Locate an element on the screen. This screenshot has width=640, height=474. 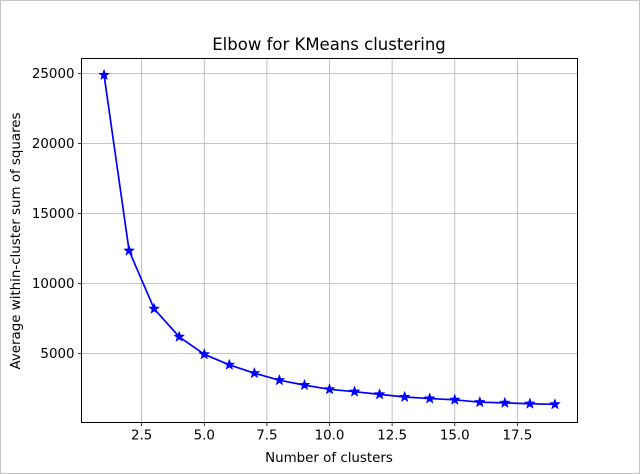
x-tick-label: 17.5 is located at coordinates (517, 436).